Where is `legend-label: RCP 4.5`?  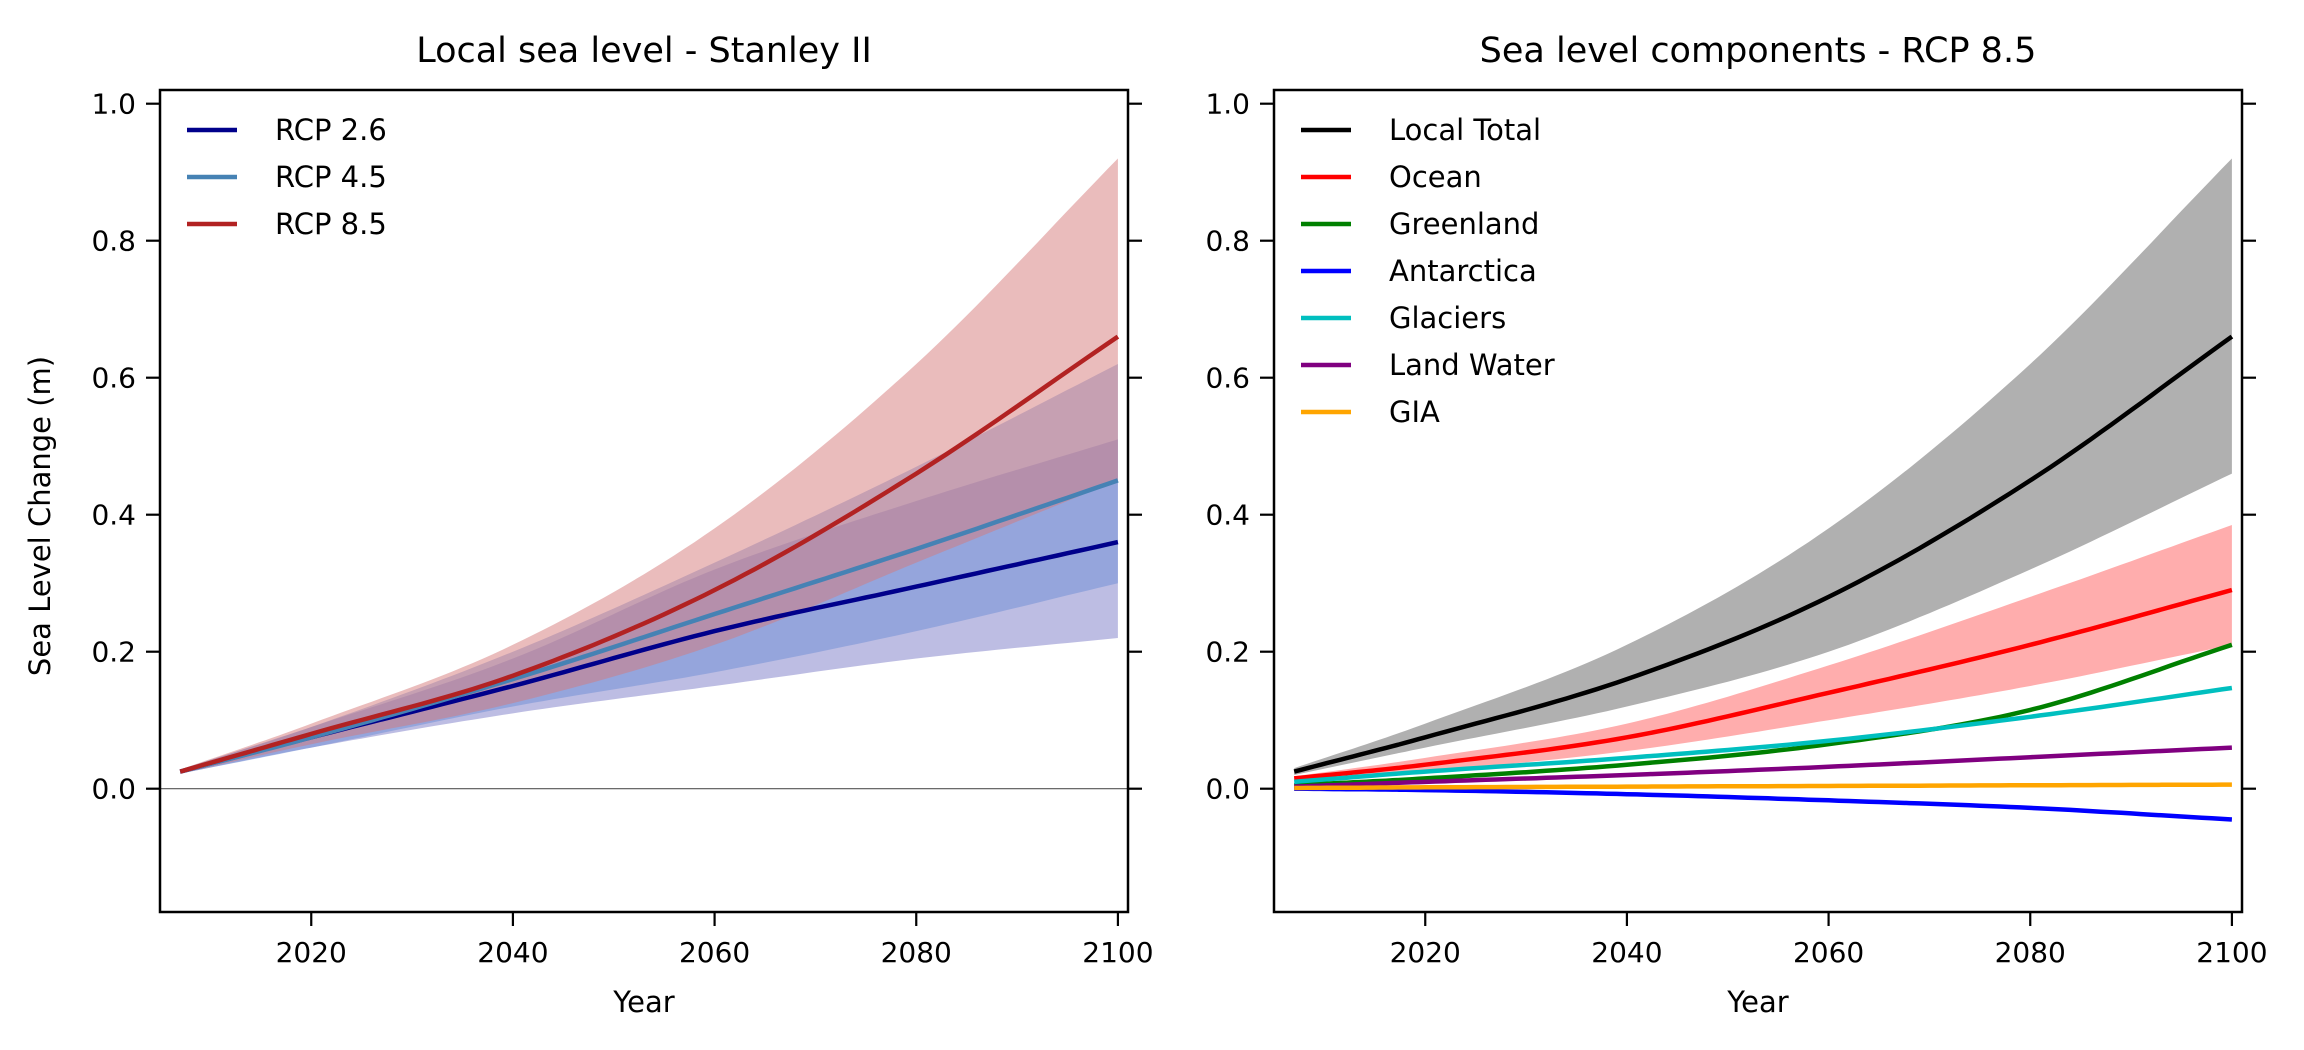
legend-label: RCP 4.5 is located at coordinates (331, 177).